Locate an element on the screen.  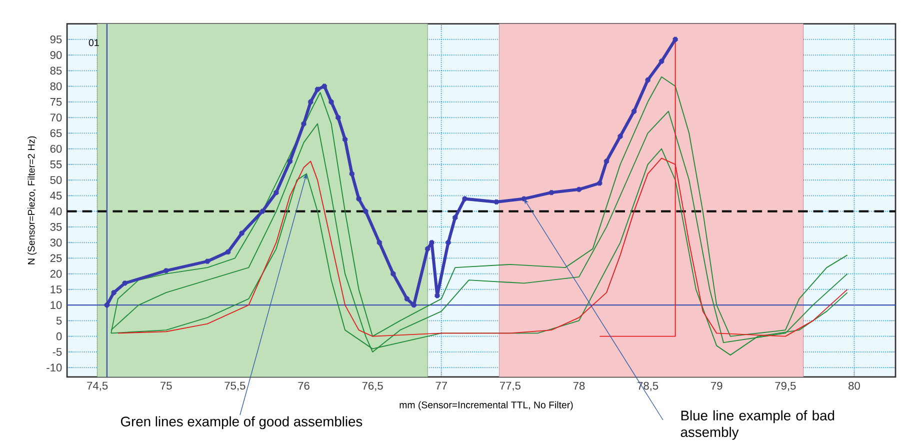
y-tick-label: 95 is located at coordinates (56, 39).